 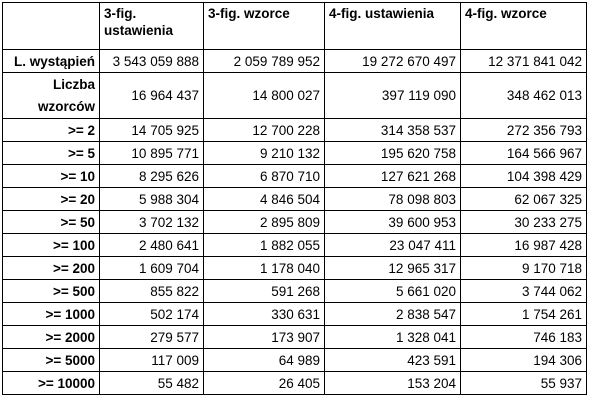 What do you see at coordinates (51, 337) in the screenshot?
I see `row-label: >= 2000` at bounding box center [51, 337].